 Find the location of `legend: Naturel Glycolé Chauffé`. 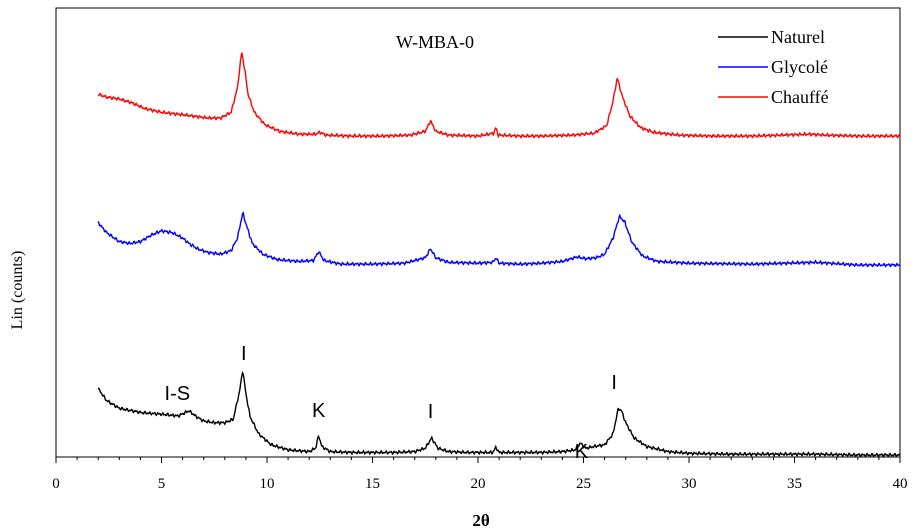

legend: Naturel Glycolé Chauffé is located at coordinates (773, 67).